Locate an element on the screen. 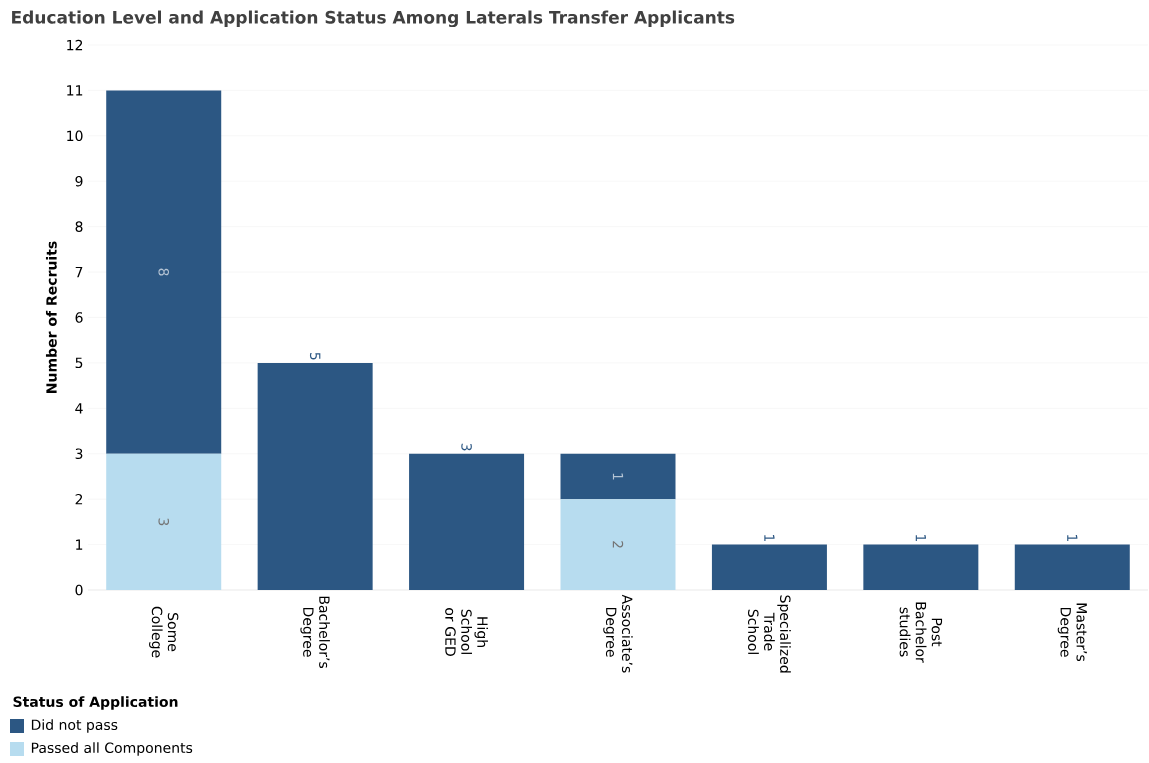  y-tick-label: 8 is located at coordinates (79, 226).